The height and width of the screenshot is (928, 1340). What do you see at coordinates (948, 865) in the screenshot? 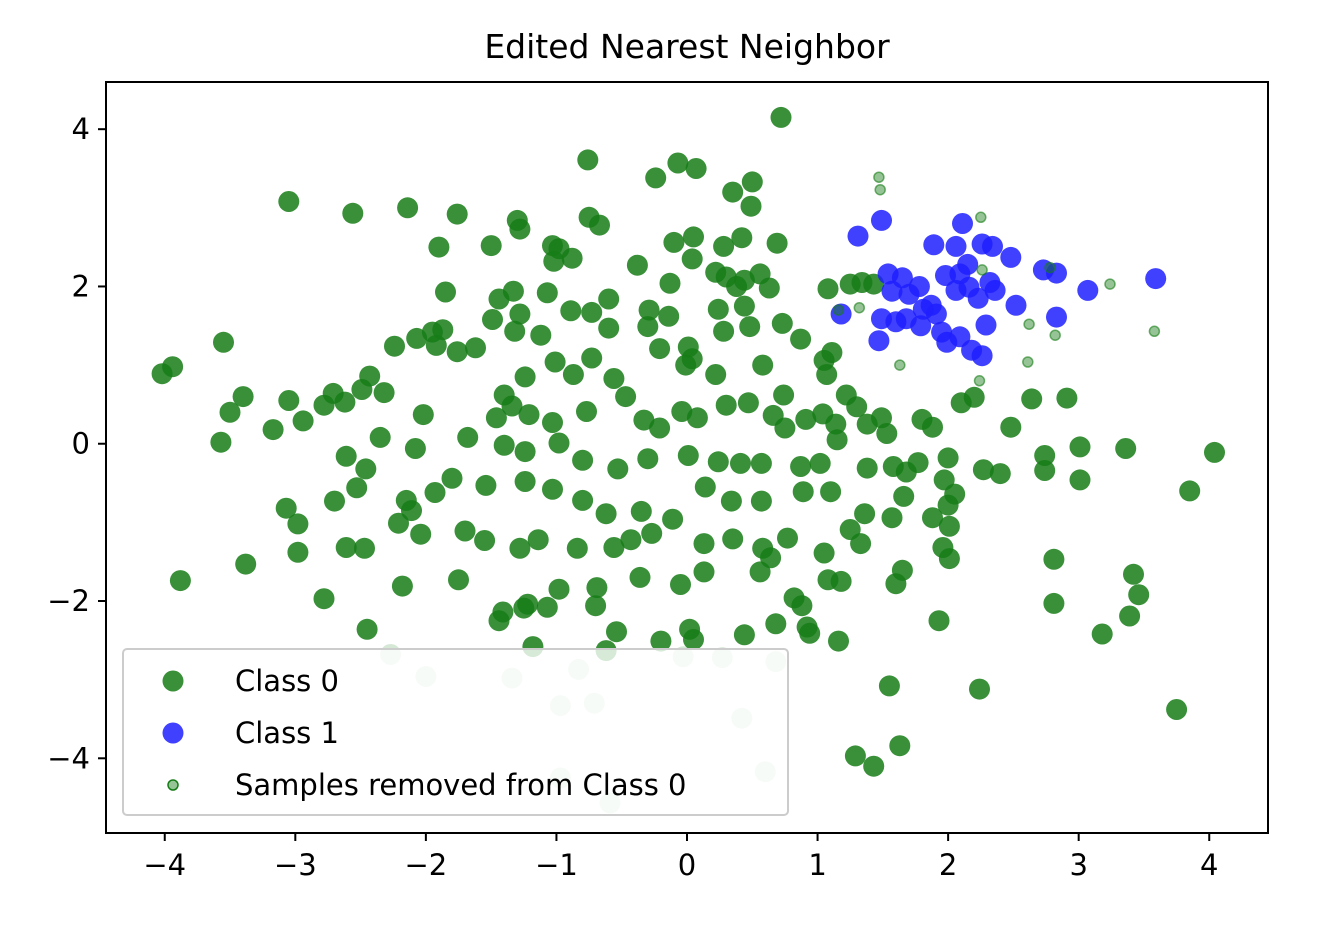
I see `x-tick-label: 2` at bounding box center [948, 865].